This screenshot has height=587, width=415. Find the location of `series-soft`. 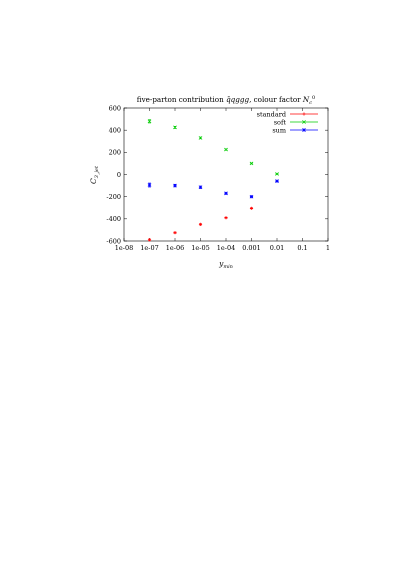

series-soft is located at coordinates (213, 147).